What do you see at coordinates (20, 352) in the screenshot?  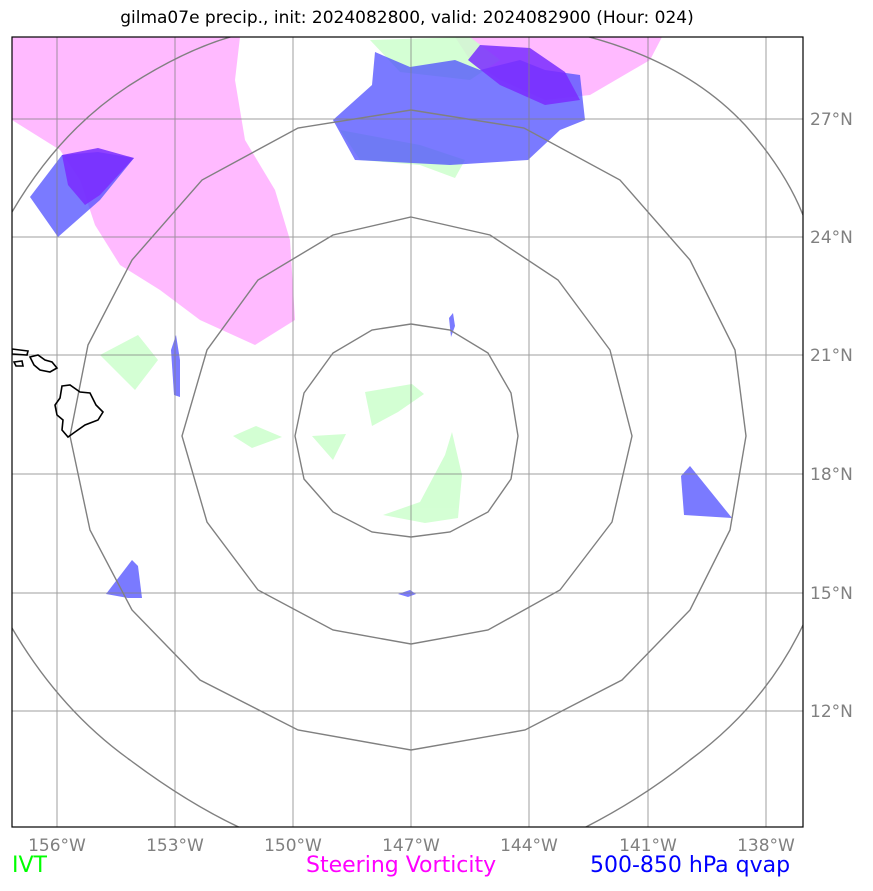 I see `island-molokai` at bounding box center [20, 352].